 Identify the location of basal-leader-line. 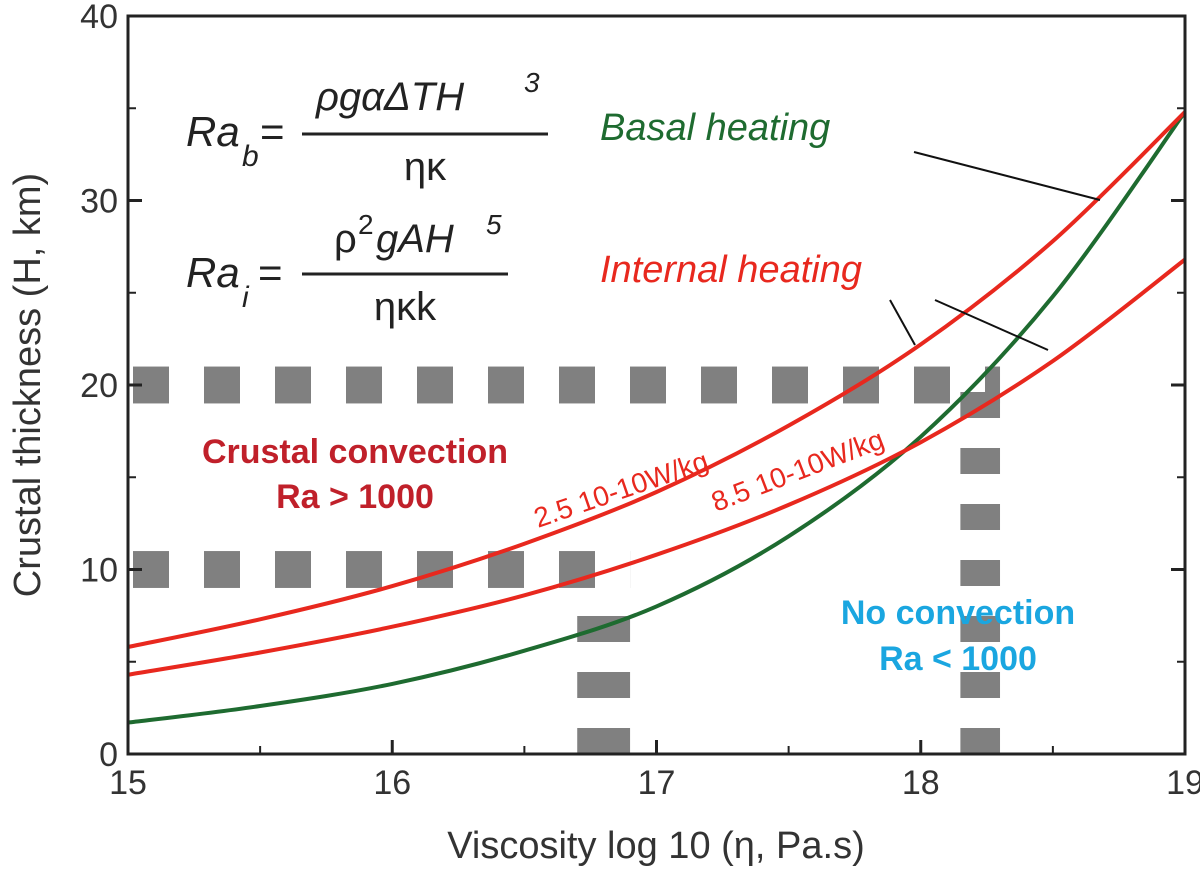
(1007, 176).